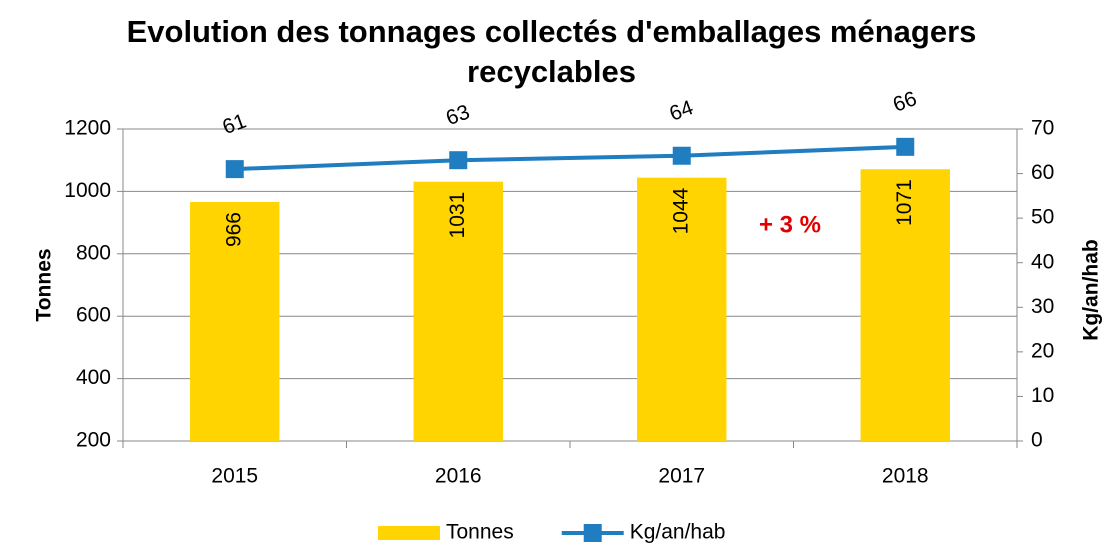 The height and width of the screenshot is (545, 1103). What do you see at coordinates (1042, 172) in the screenshot?
I see `y2-tick-label: 60` at bounding box center [1042, 172].